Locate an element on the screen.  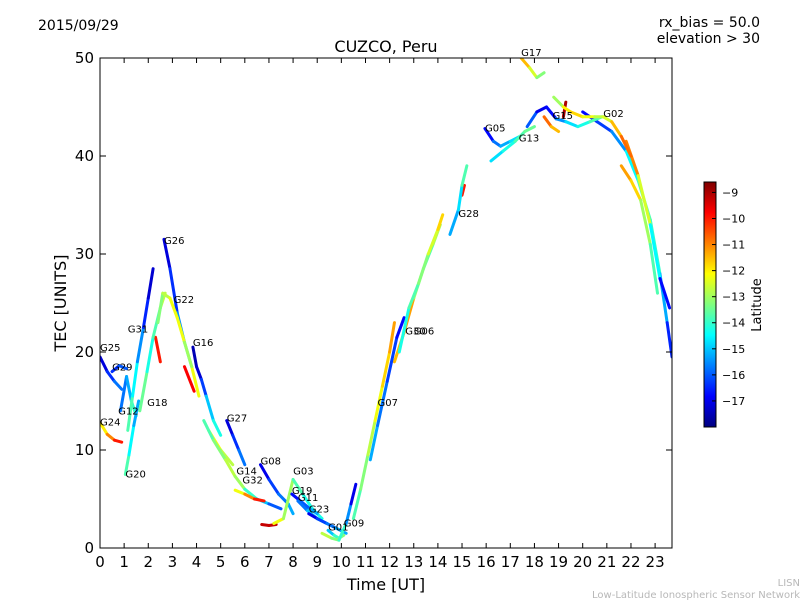
colorbar is located at coordinates (710, 304).